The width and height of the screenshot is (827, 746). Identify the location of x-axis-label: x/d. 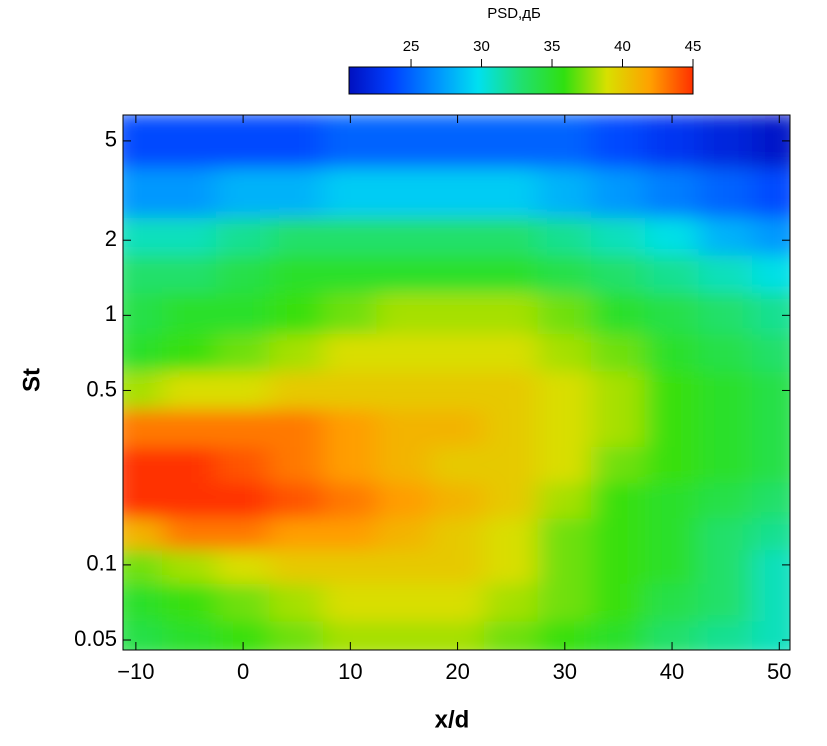
(452, 719).